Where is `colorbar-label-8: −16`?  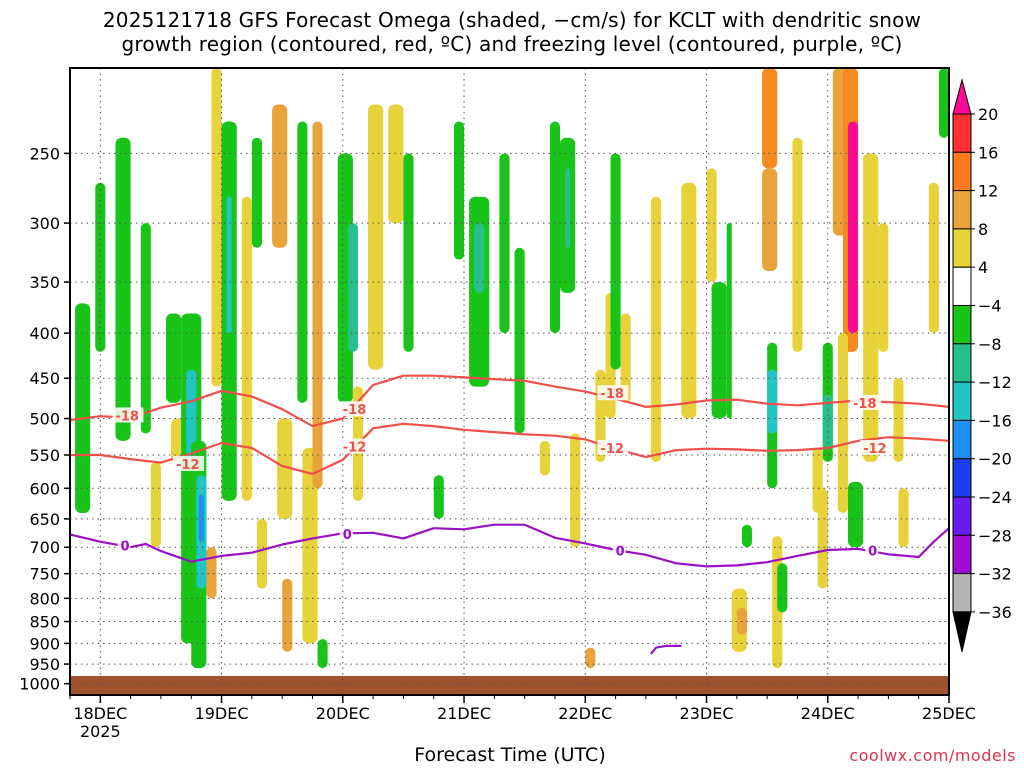 colorbar-label-8: −16 is located at coordinates (995, 420).